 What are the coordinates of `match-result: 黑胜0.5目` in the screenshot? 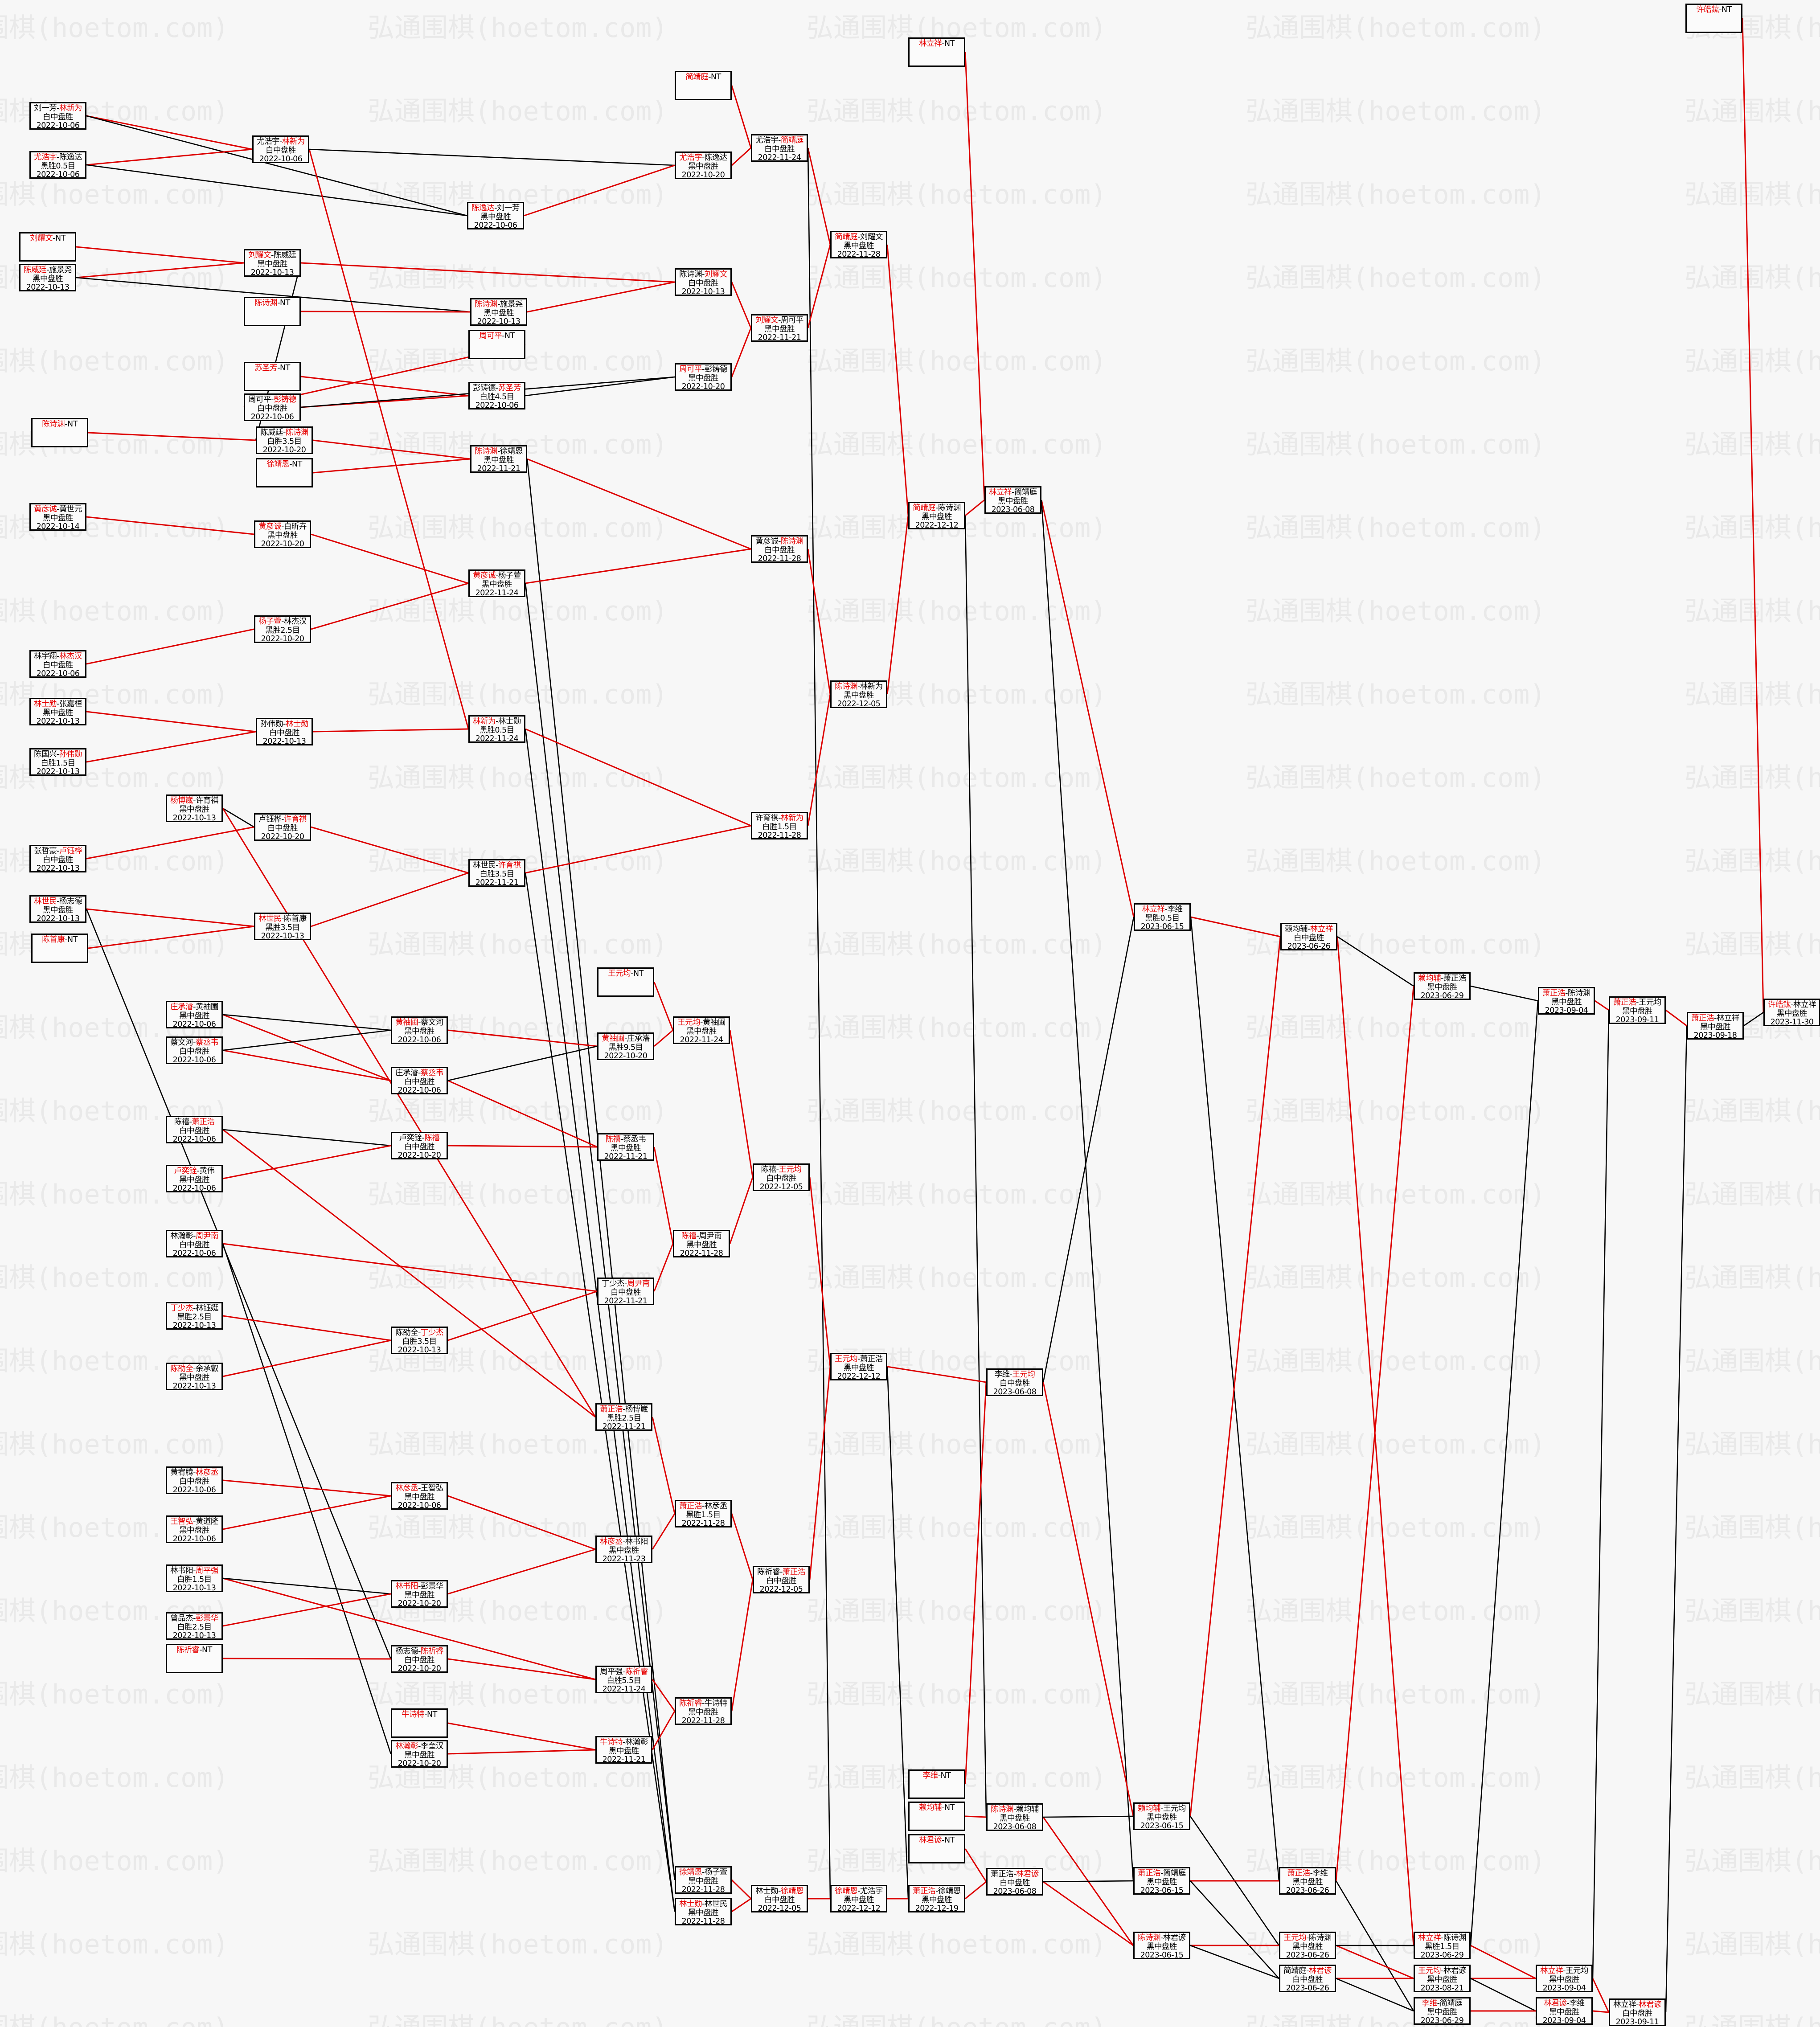 It's located at (497, 730).